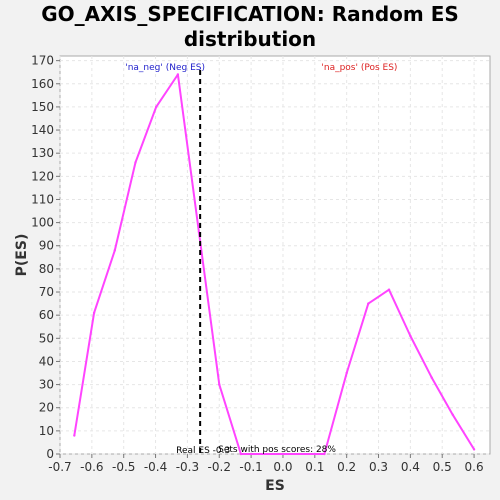  Describe the element at coordinates (46, 246) in the screenshot. I see `y-tick-label: 90` at that location.